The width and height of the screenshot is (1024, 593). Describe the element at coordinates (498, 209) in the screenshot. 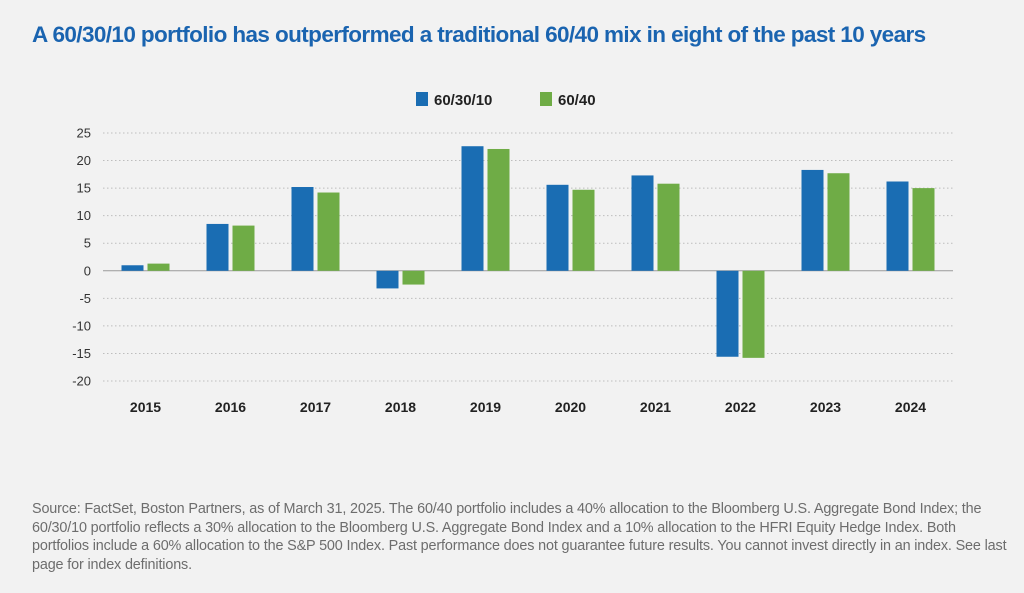

I see `bar-series-b-2019` at that location.